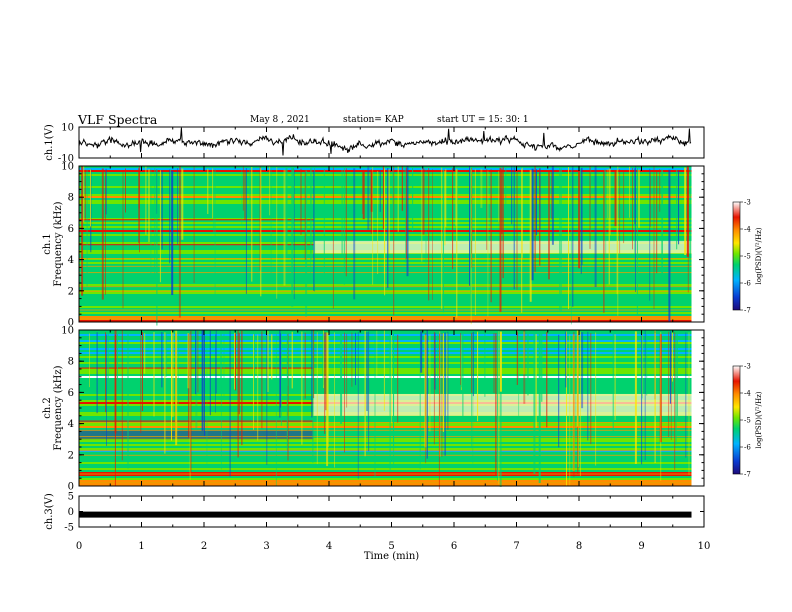  What do you see at coordinates (58, 243) in the screenshot?
I see `y-axis-label: Frequency (kHz)` at bounding box center [58, 243].